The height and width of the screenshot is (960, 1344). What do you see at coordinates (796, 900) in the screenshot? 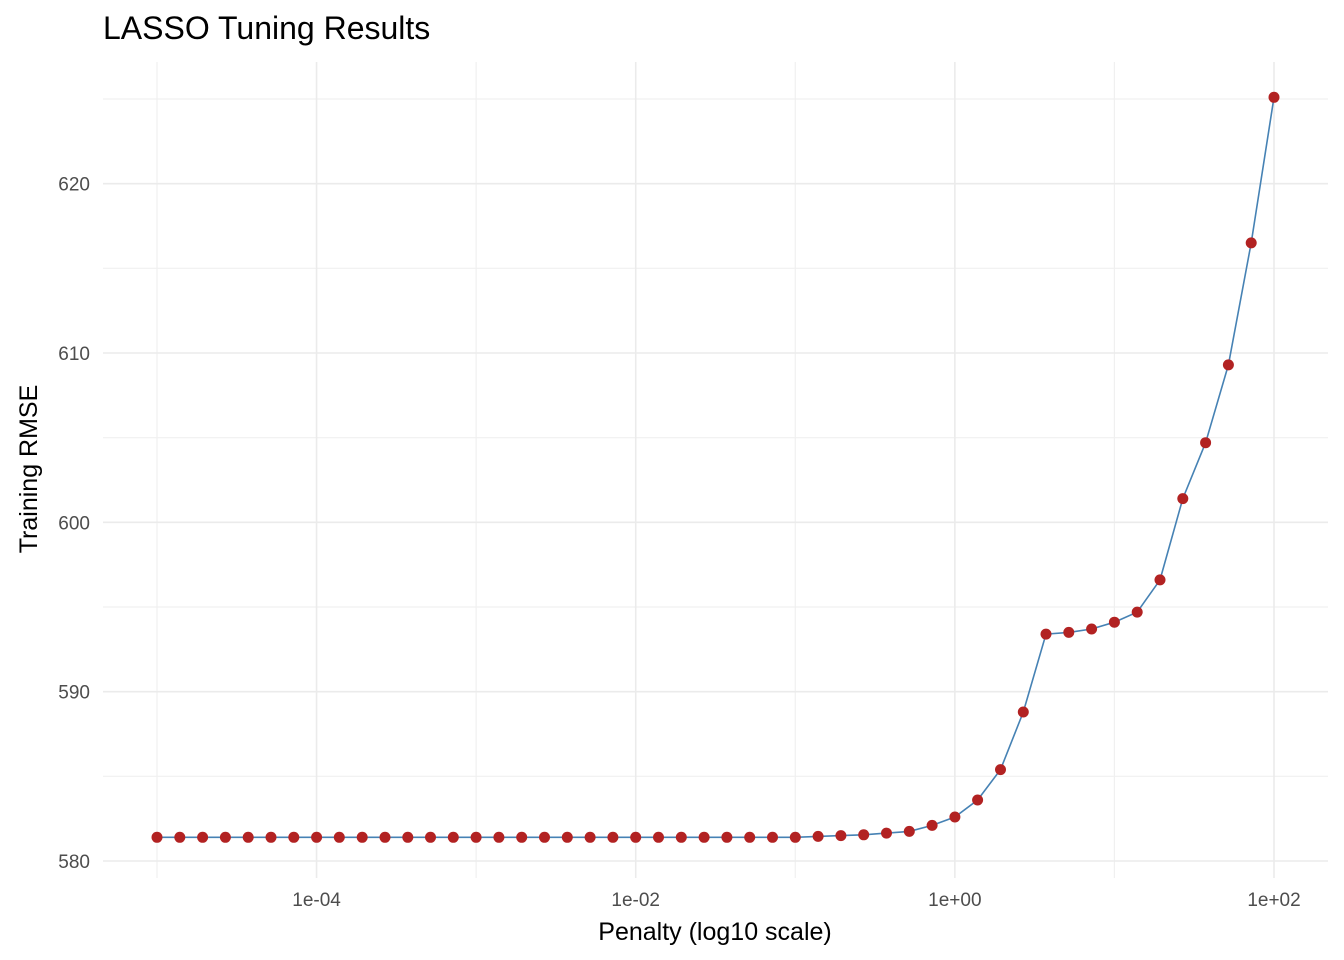
I see `x-tick-labels: 1e-04 1e-02 1e+00 1e+02` at bounding box center [796, 900].